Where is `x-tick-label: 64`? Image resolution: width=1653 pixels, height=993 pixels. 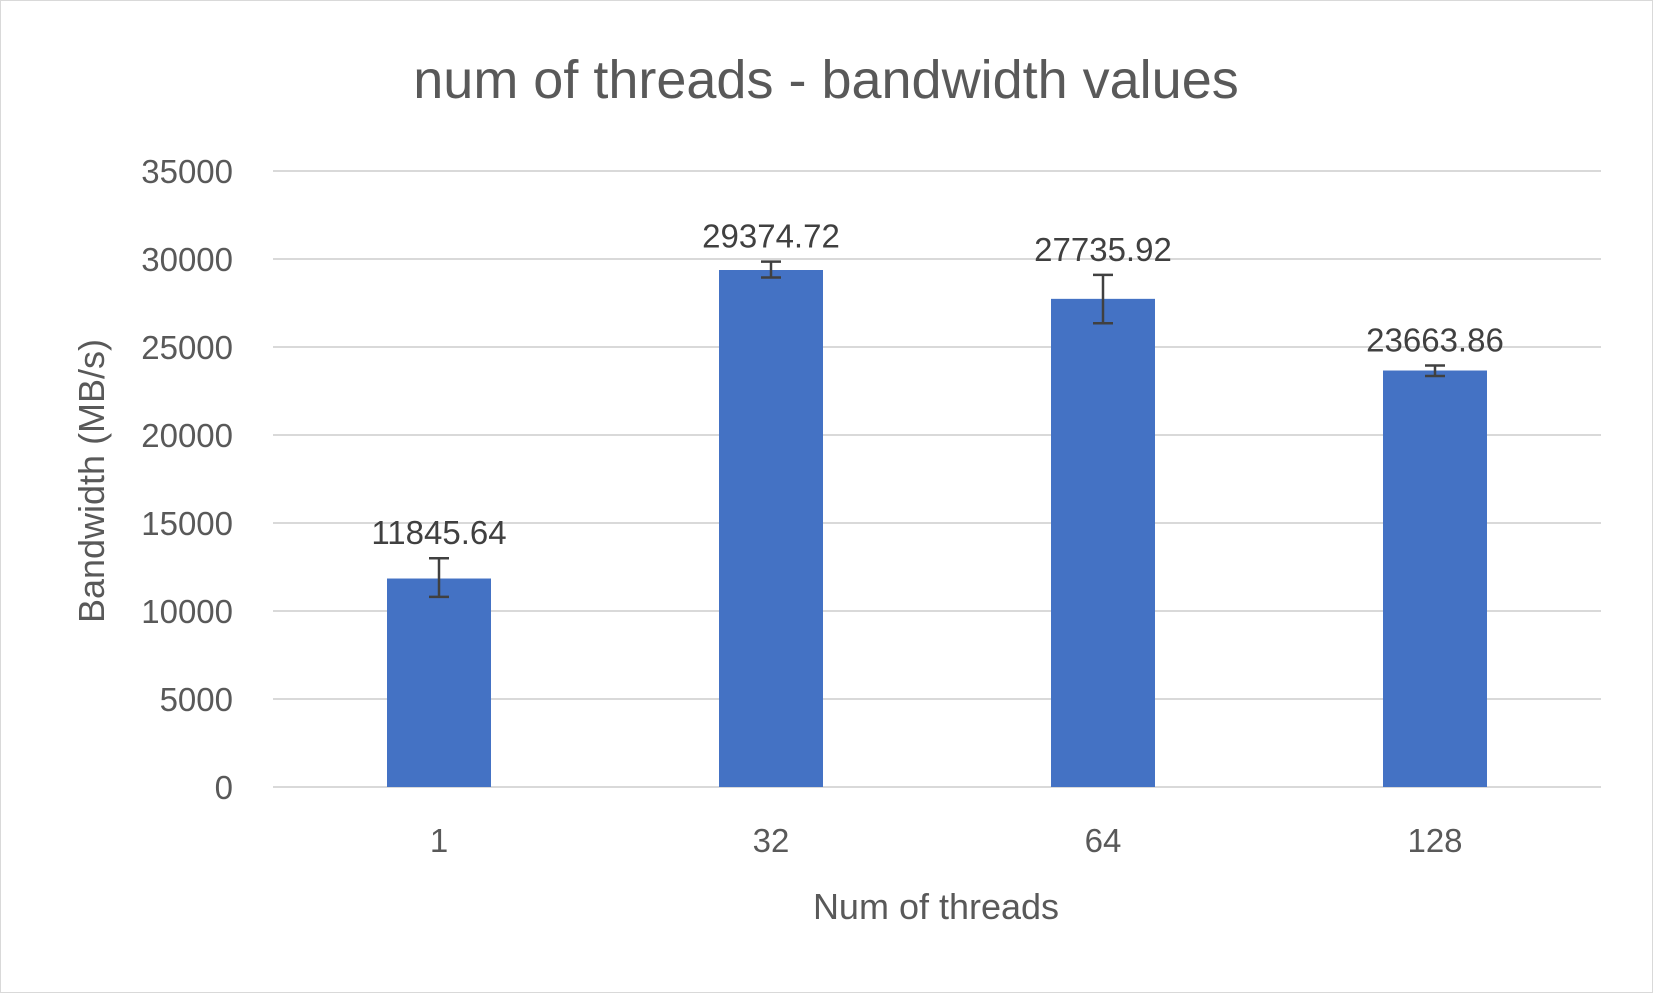
x-tick-label: 64 is located at coordinates (1103, 840).